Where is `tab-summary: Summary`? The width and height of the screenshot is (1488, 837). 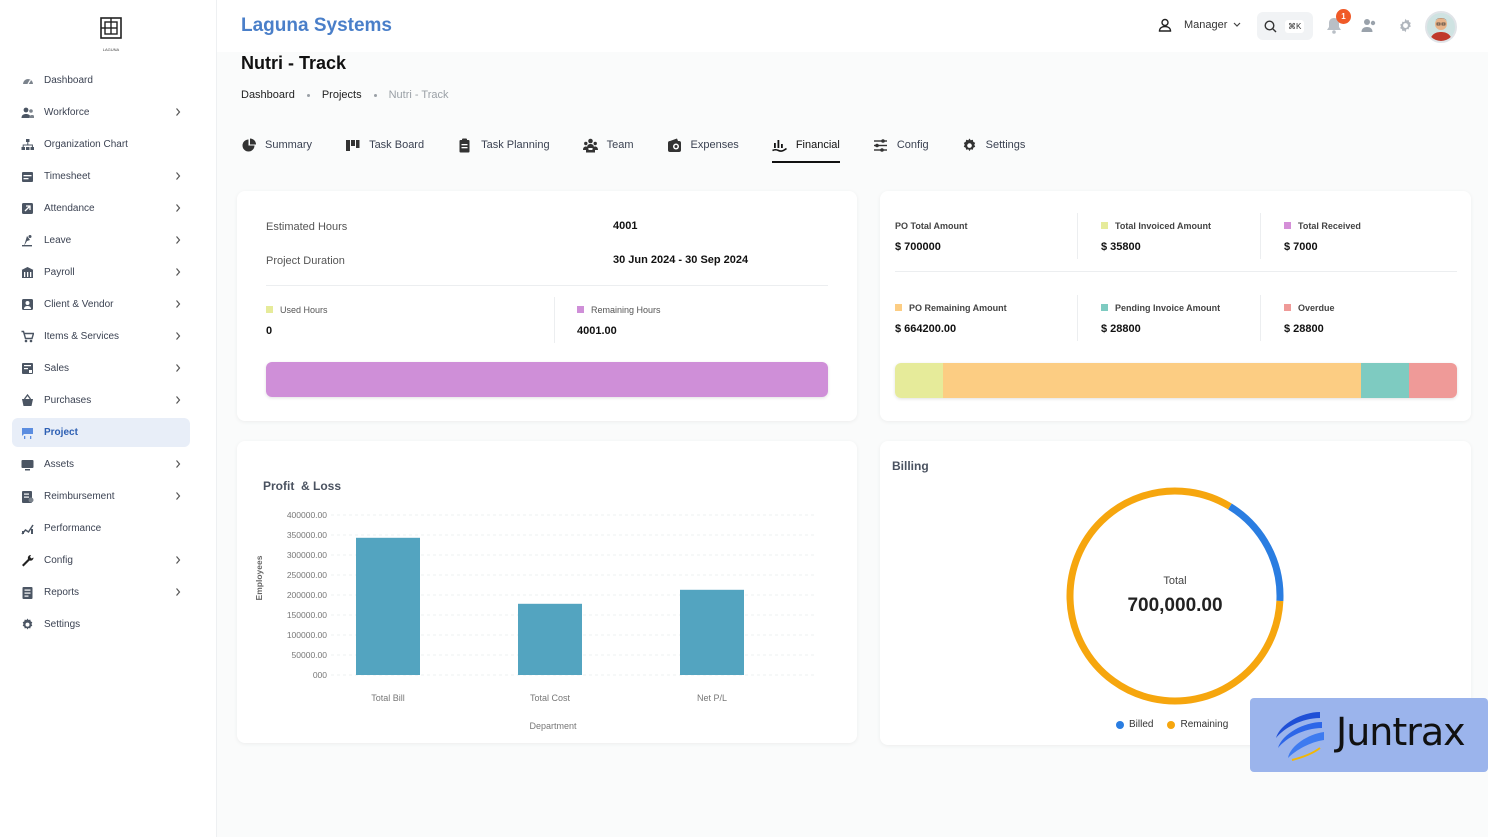 tab-summary: Summary is located at coordinates (276, 145).